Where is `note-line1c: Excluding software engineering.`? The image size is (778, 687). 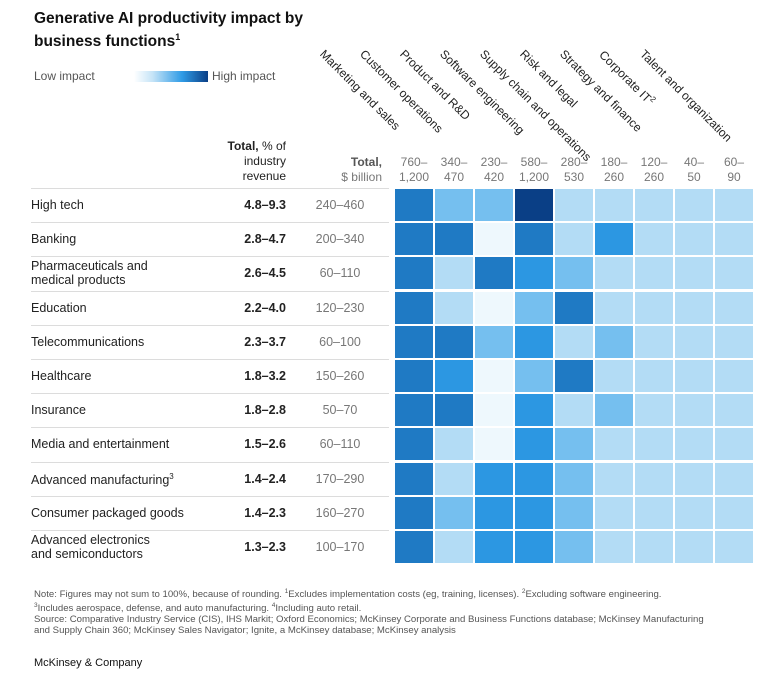 note-line1c: Excluding software engineering. is located at coordinates (593, 595).